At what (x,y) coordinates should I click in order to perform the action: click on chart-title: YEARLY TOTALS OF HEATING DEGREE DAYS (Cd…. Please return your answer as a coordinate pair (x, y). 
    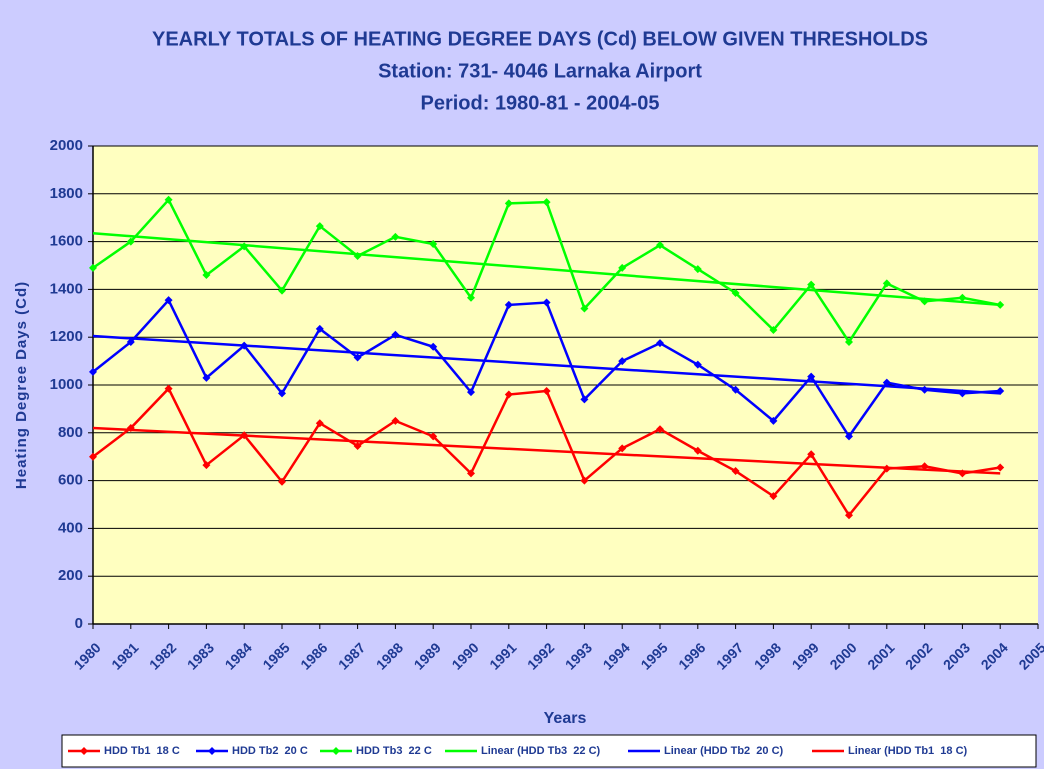
    Looking at the image, I should click on (540, 39).